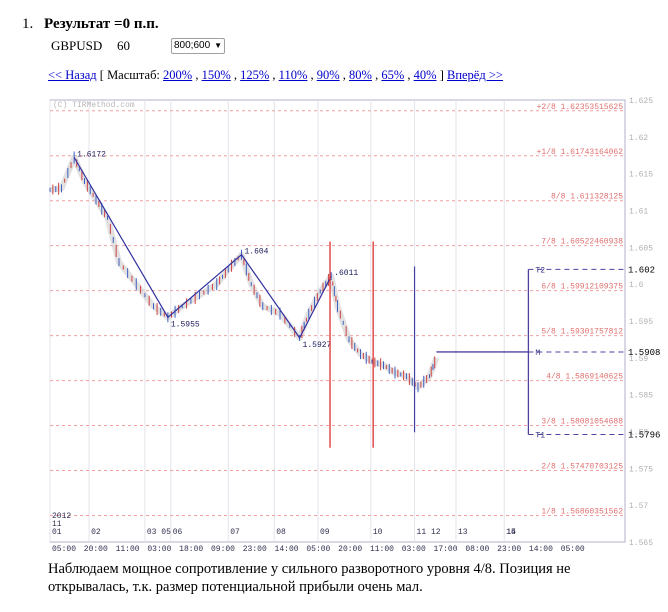 This screenshot has height=612, width=668. I want to click on zigzag-label: .6011, so click(346, 273).